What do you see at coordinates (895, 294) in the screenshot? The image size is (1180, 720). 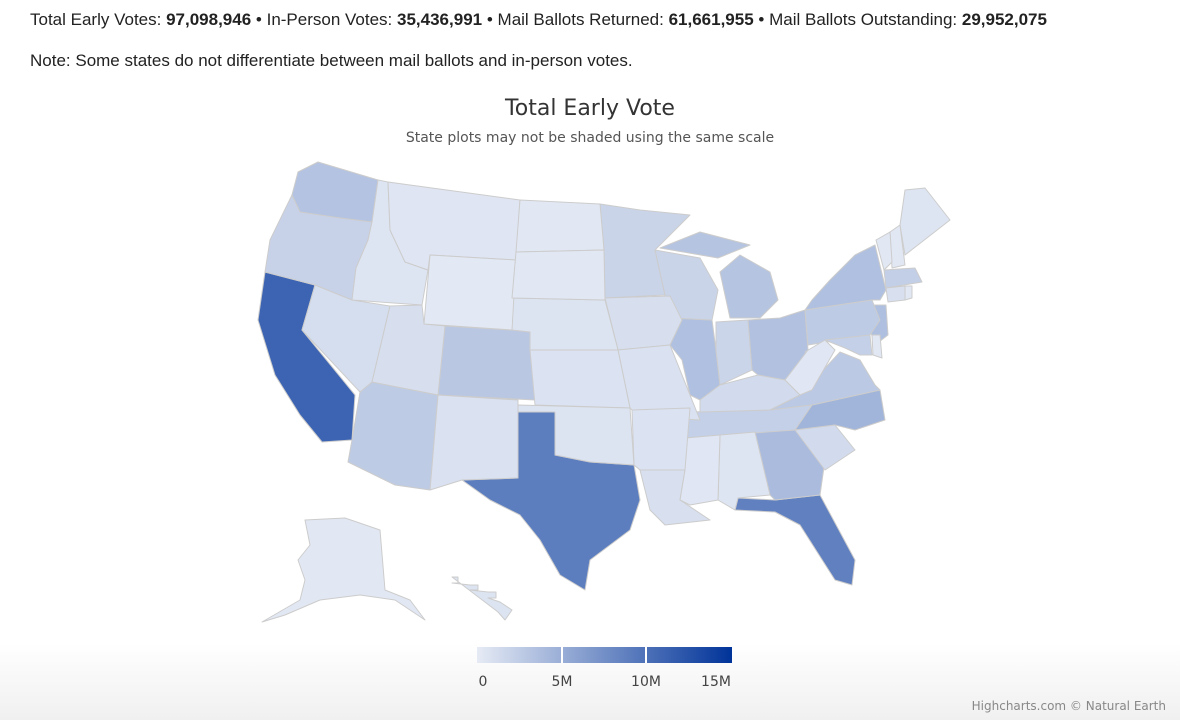 I see `state-ct` at bounding box center [895, 294].